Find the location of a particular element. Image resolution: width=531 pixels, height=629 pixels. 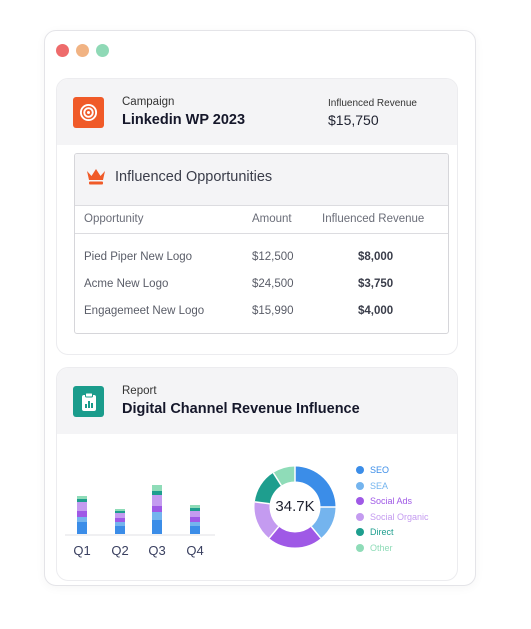

bar-segment-q4-sea is located at coordinates (195, 524).